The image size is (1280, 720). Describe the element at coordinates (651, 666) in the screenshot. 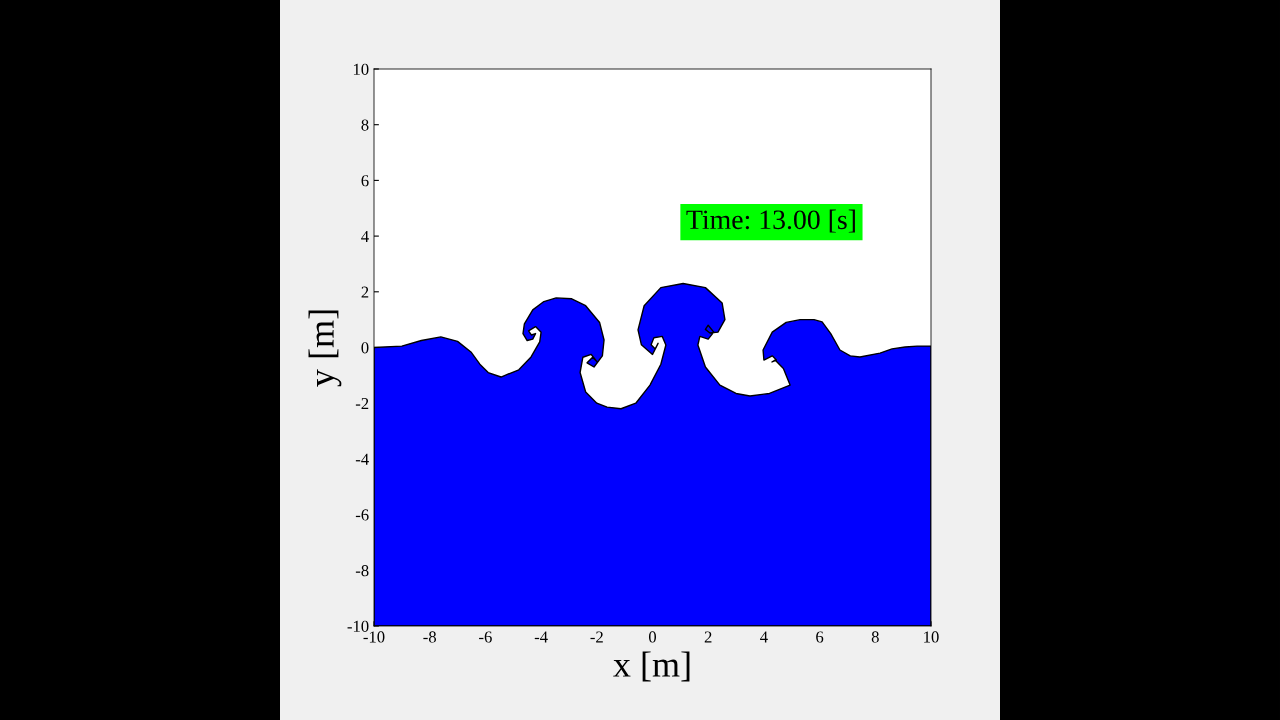

I see `x-axis-title: x [m]` at that location.